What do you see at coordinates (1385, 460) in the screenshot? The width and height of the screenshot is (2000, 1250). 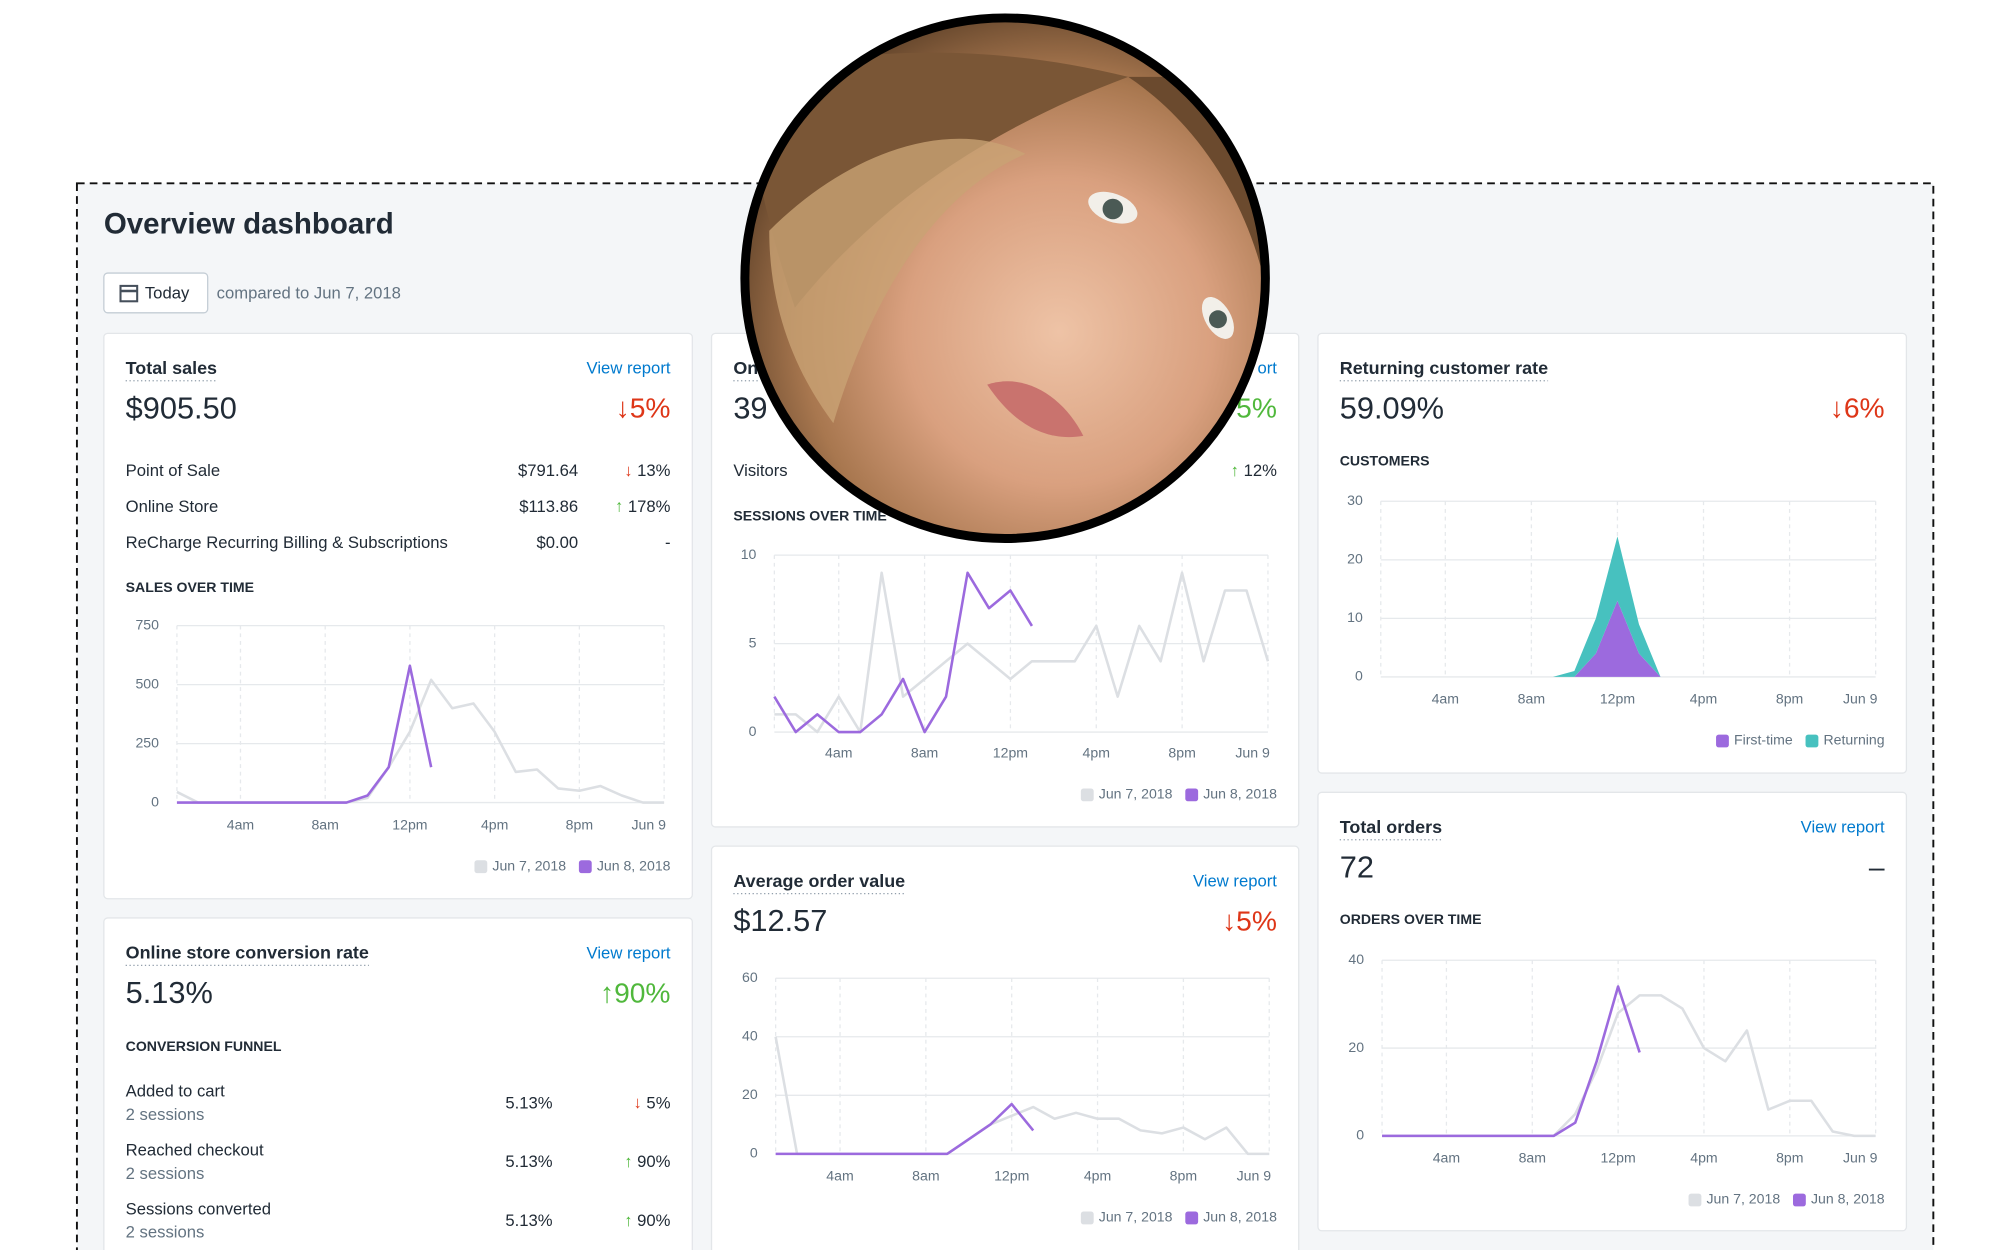 I see `section-label: CUSTOMERS` at bounding box center [1385, 460].